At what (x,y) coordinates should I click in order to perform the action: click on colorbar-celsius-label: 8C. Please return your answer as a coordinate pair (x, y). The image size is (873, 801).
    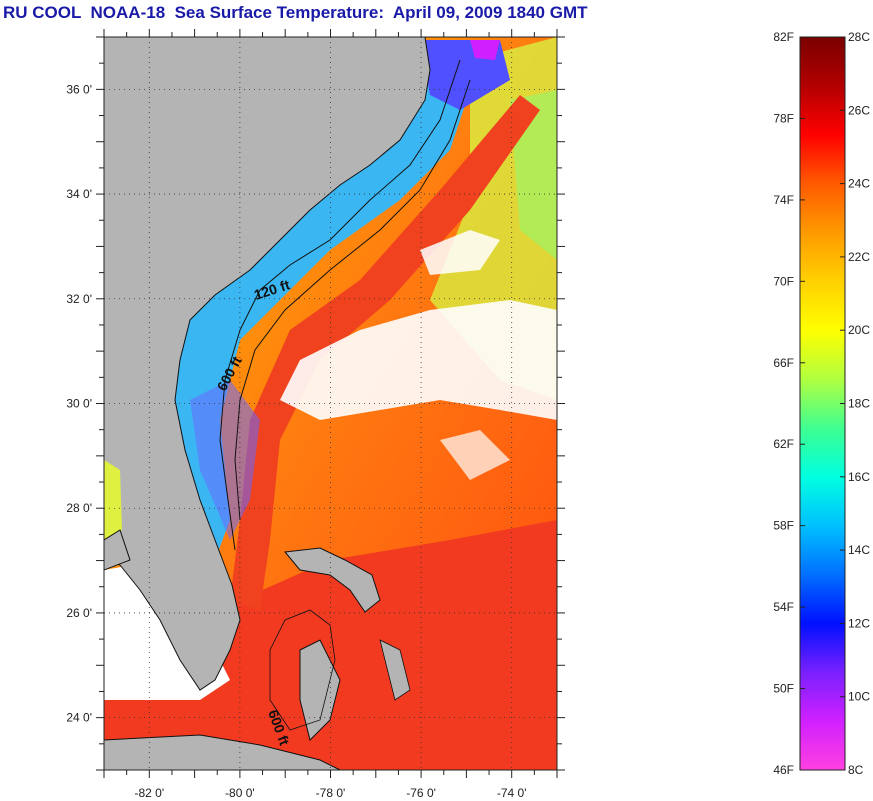
    Looking at the image, I should click on (856, 770).